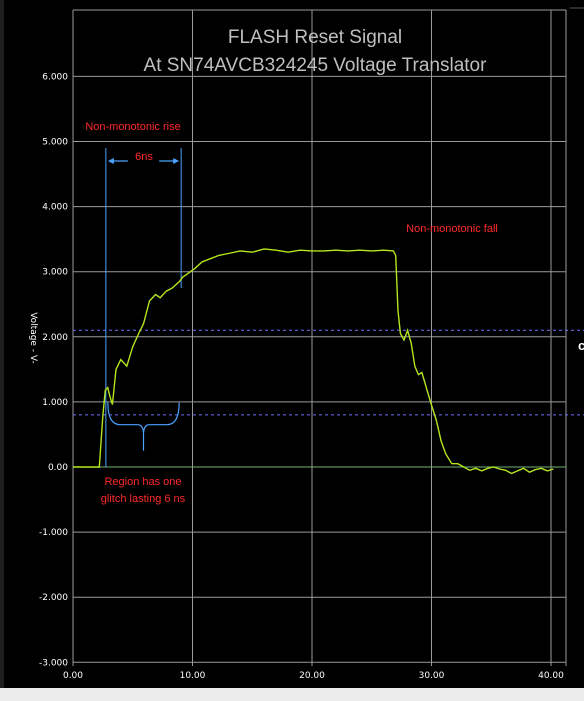  What do you see at coordinates (452, 229) in the screenshot?
I see `non-monotonic-fall-label: Non-monotonic fall` at bounding box center [452, 229].